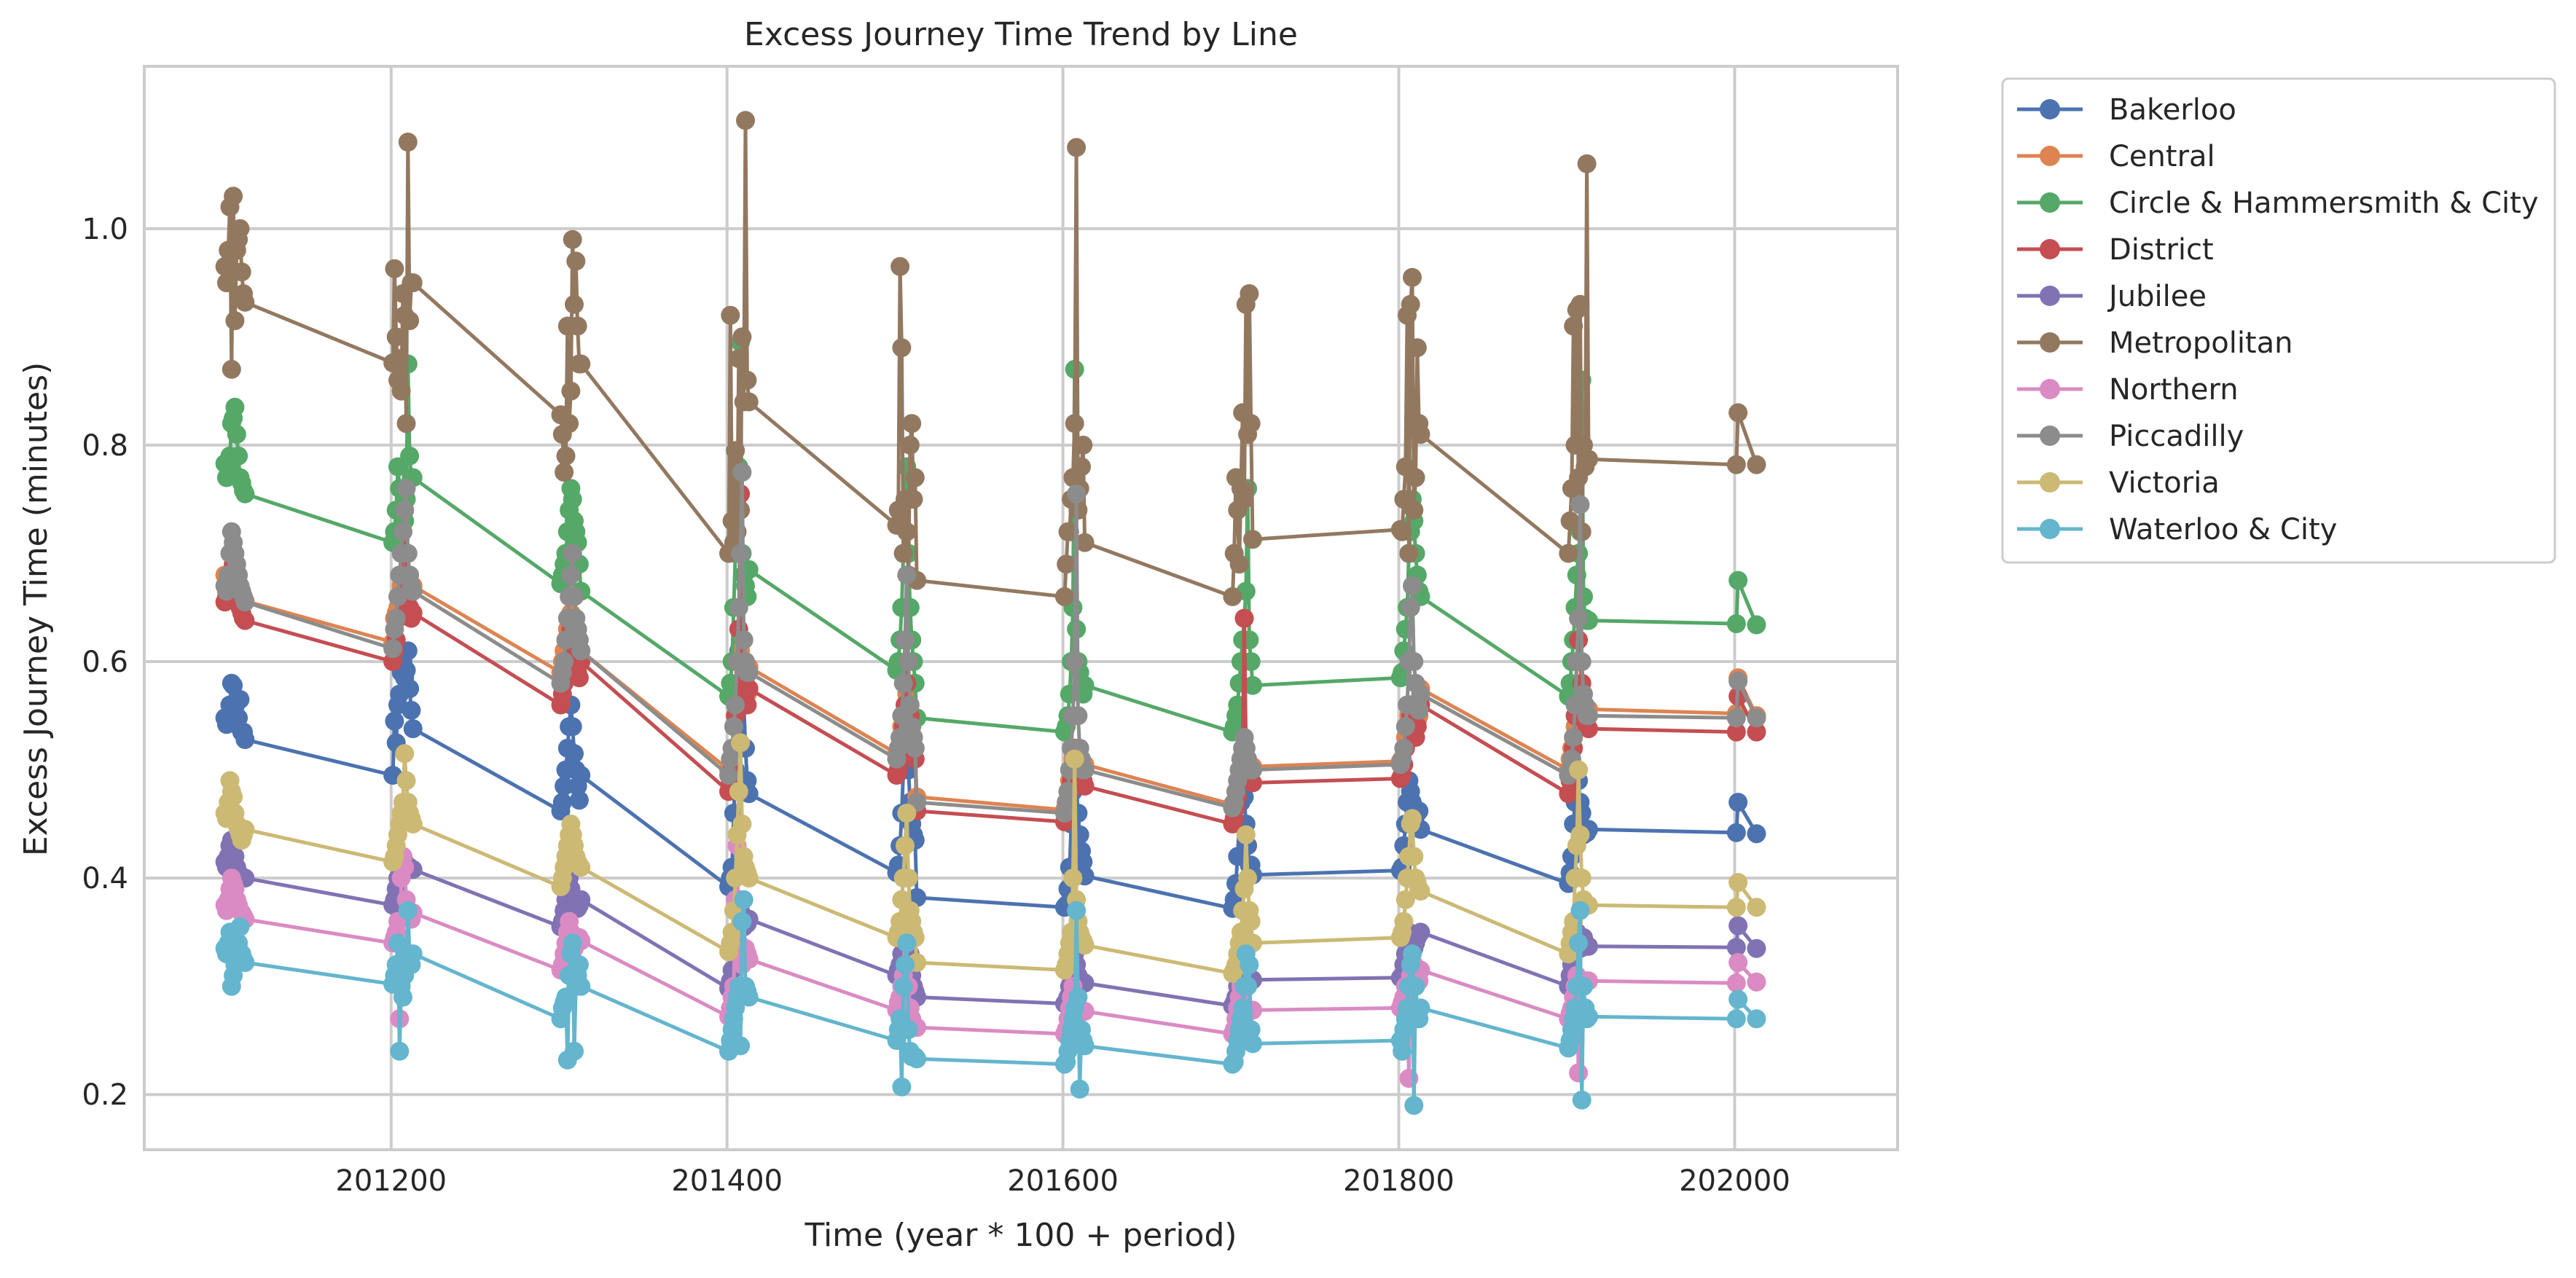 The image size is (2576, 1278). I want to click on legend-item-central: Central, so click(2116, 156).